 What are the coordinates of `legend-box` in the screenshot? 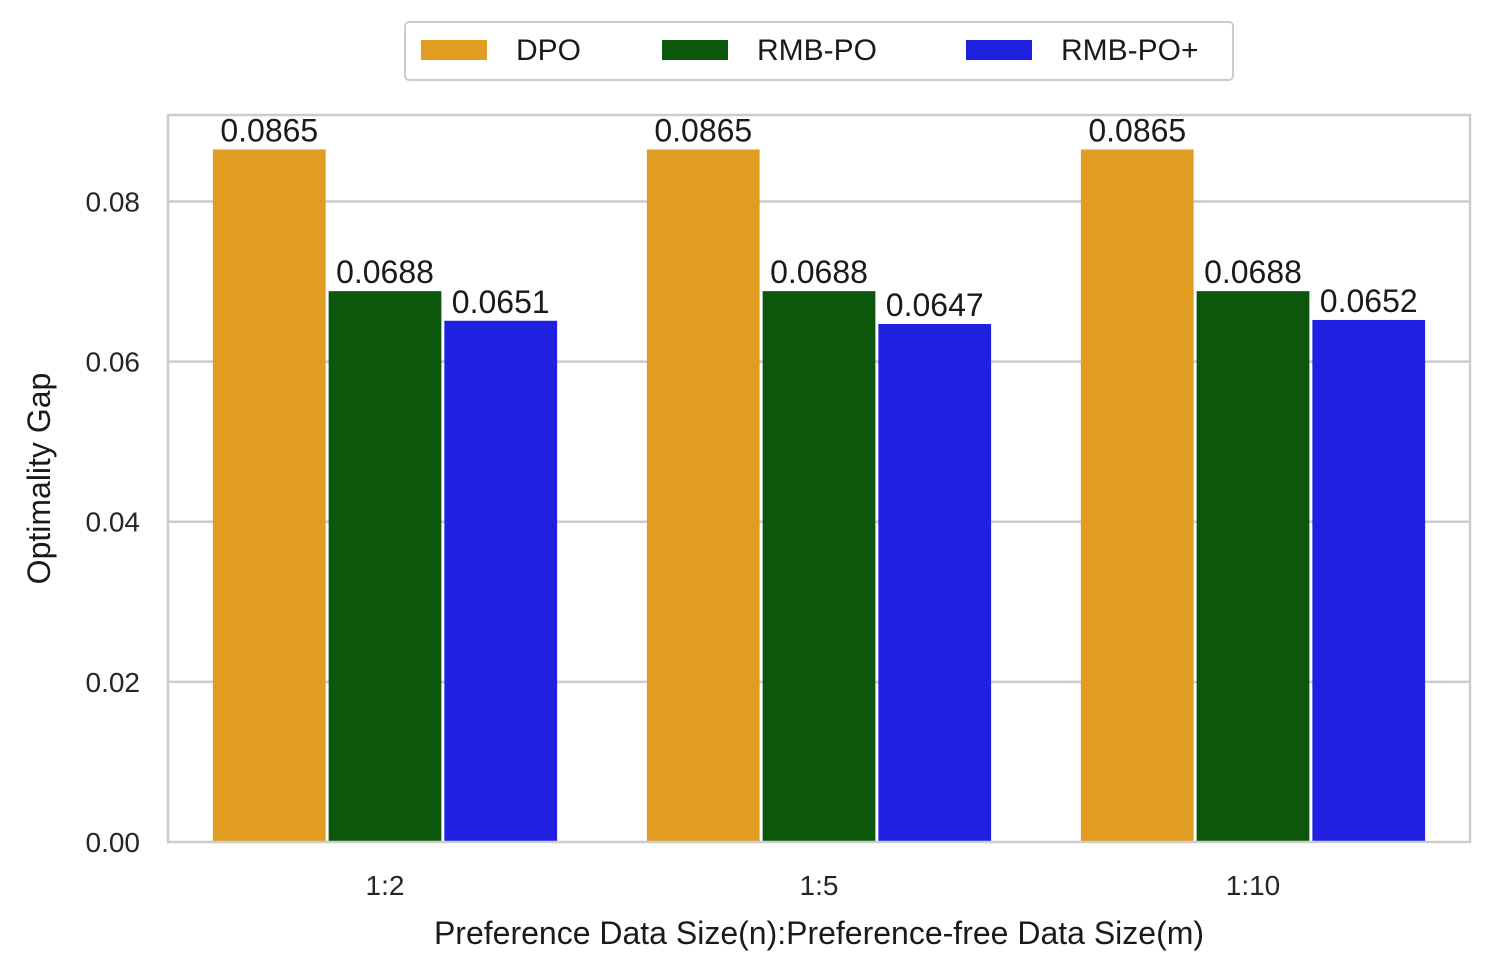 It's located at (819, 51).